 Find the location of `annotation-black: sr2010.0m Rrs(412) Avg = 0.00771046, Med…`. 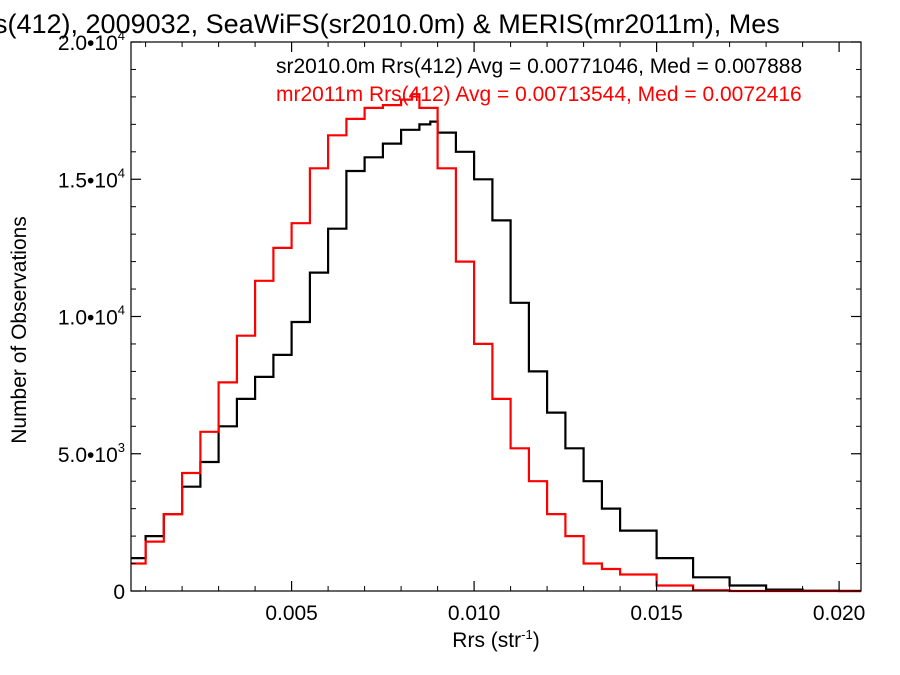

annotation-black: sr2010.0m Rrs(412) Avg = 0.00771046, Med… is located at coordinates (539, 66).